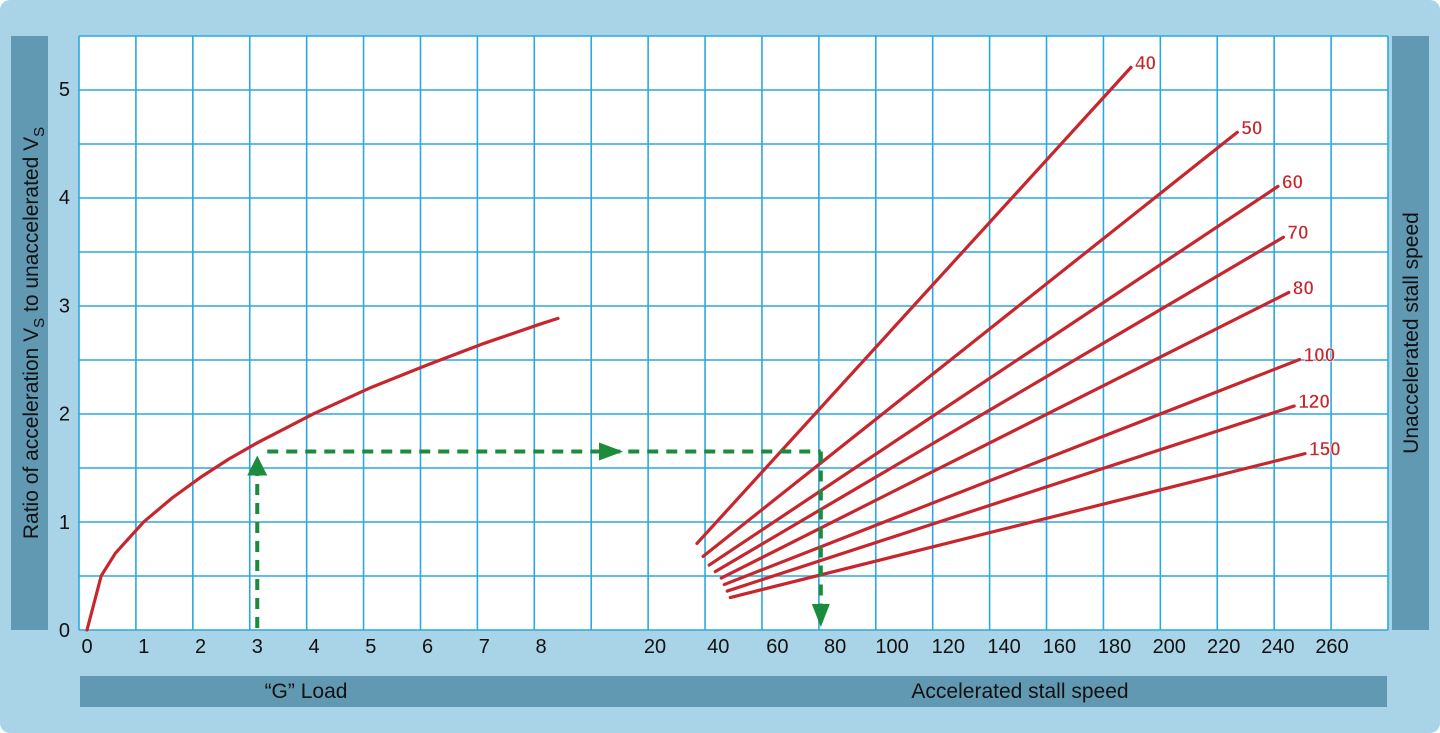 This screenshot has width=1440, height=733. Describe the element at coordinates (64, 523) in the screenshot. I see `y-tick-label: 1` at that location.